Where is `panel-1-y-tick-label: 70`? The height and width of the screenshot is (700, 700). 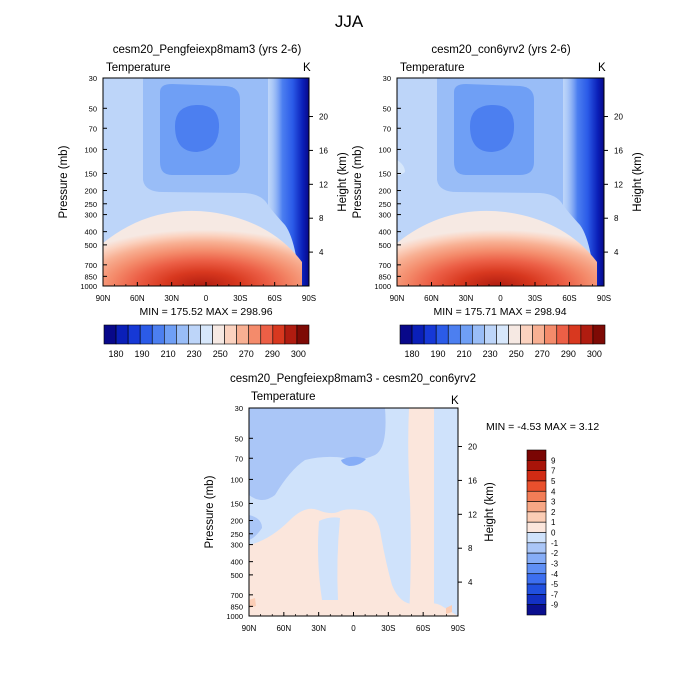
panel-1-y-tick-label: 70 is located at coordinates (93, 128).